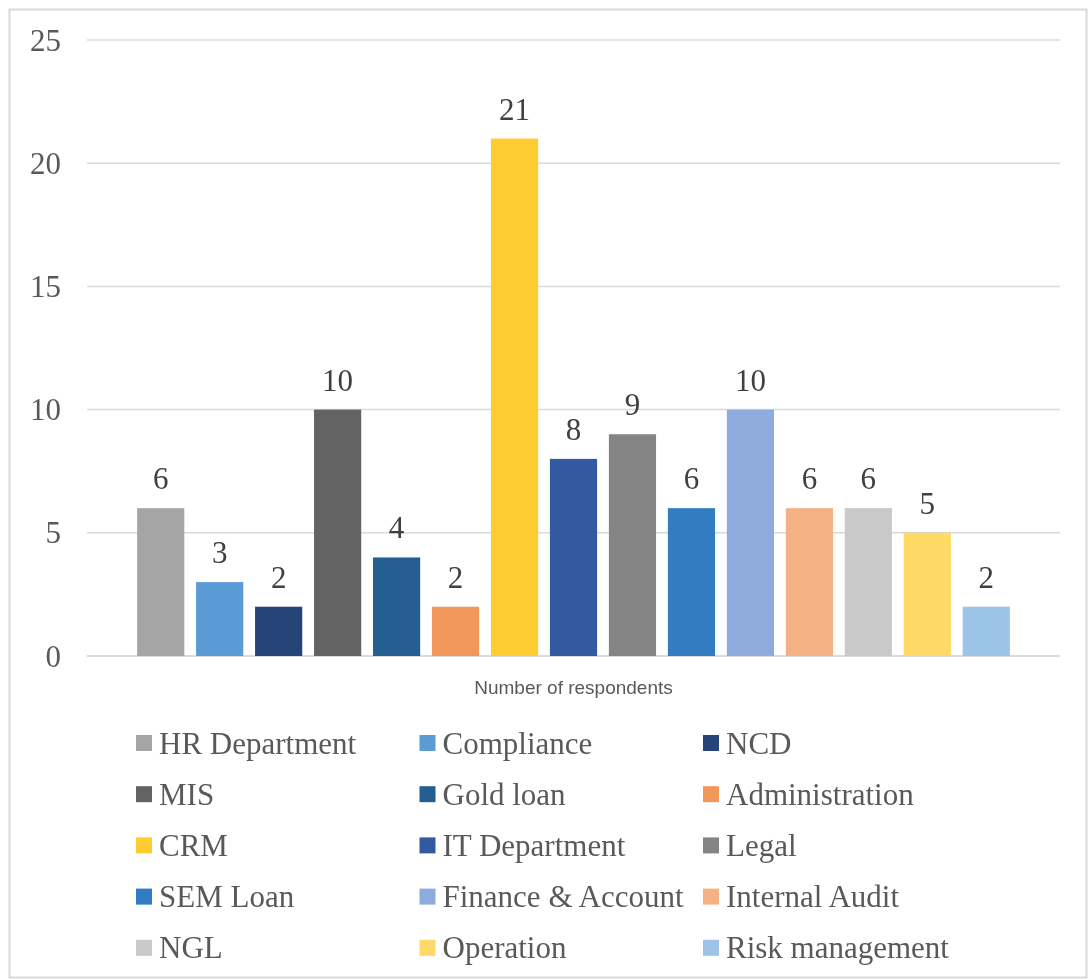  I want to click on legend-label: NCD, so click(759, 743).